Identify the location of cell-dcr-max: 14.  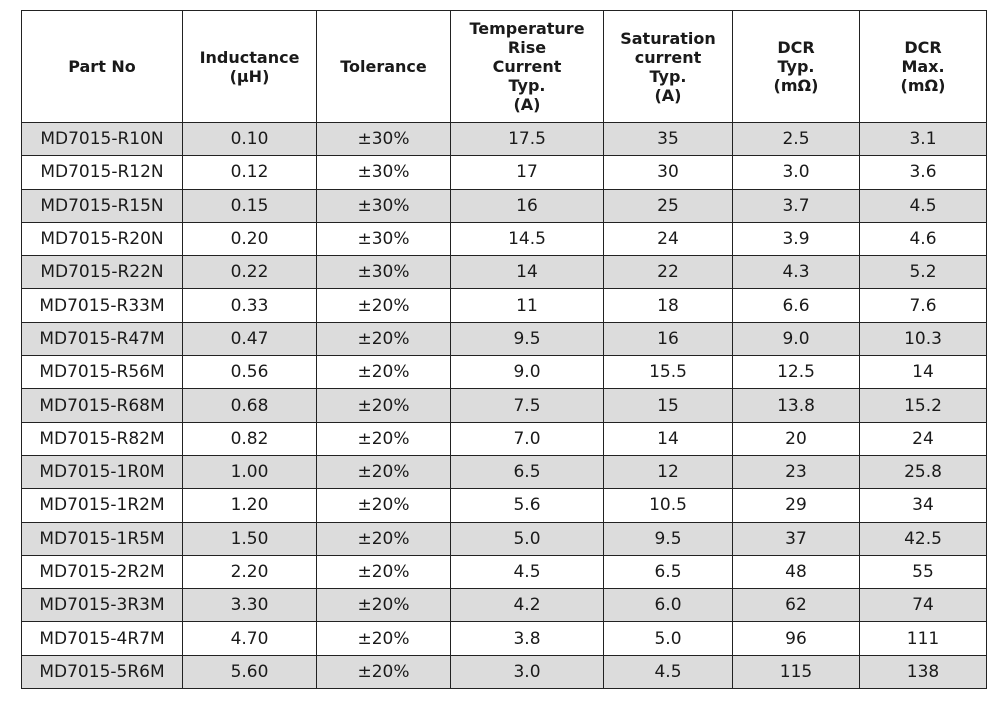
(923, 372).